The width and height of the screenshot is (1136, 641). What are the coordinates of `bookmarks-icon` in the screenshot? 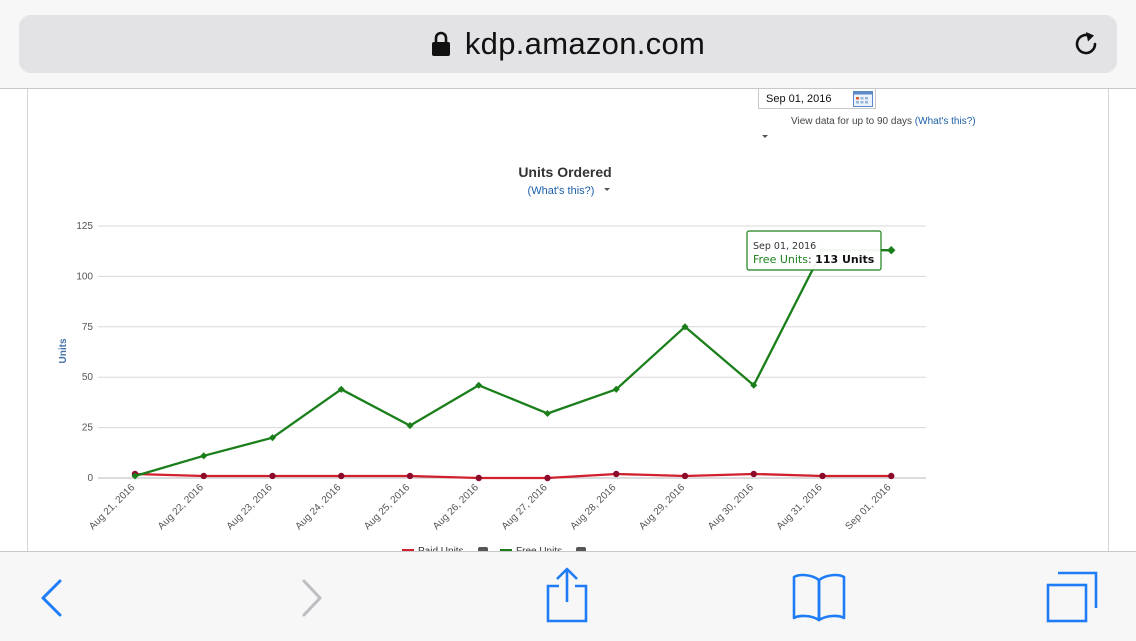 It's located at (819, 597).